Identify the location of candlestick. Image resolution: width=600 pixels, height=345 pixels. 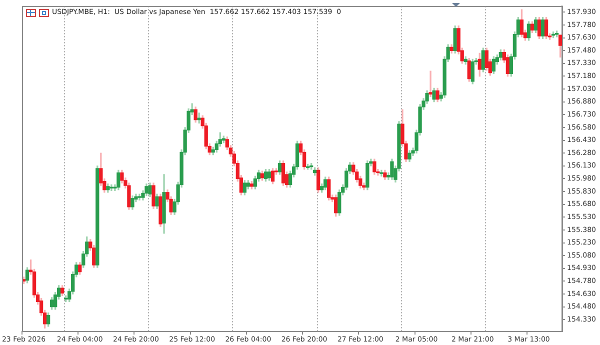
(430, 84).